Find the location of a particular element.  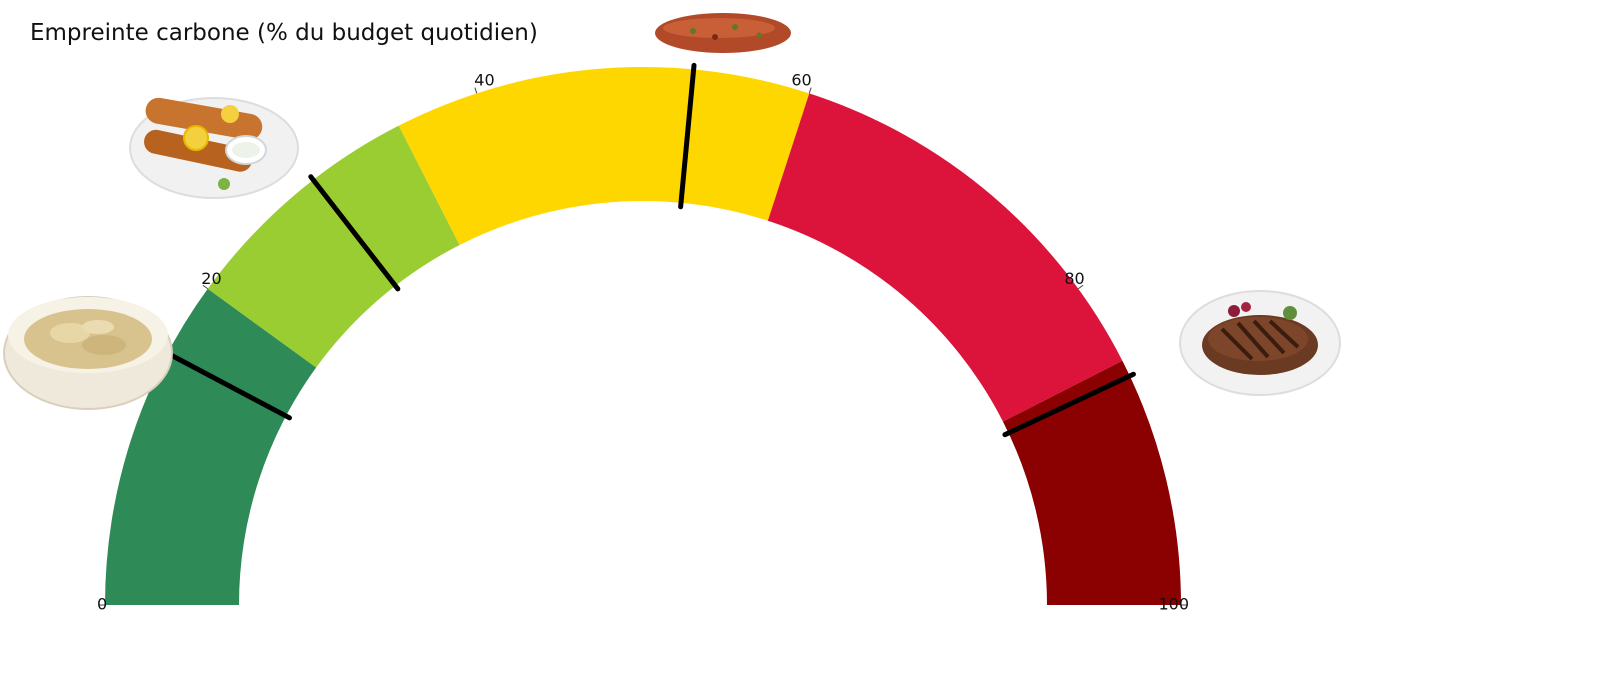

risotto-bowl-image is located at coordinates (88, 353).